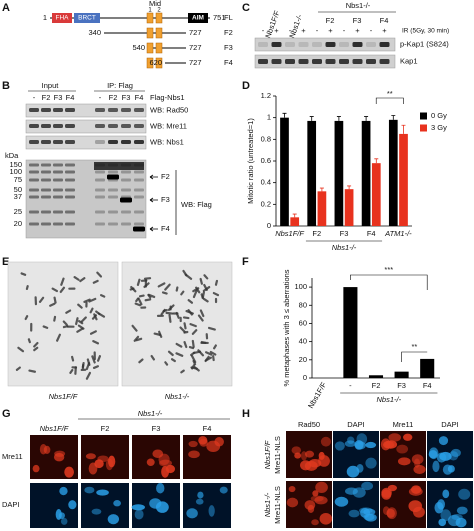  What do you see at coordinates (6, 86) in the screenshot?
I see `panel-label: B` at bounding box center [6, 86].